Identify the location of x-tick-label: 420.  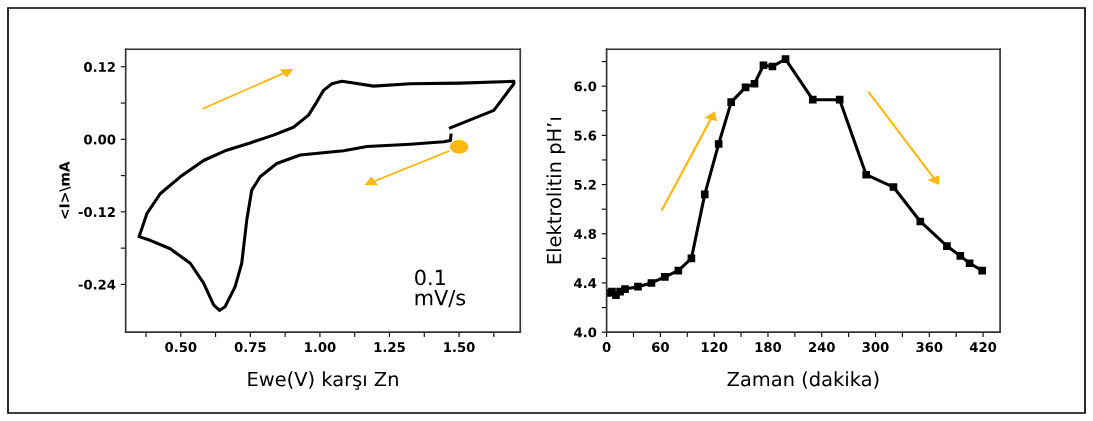
(983, 347).